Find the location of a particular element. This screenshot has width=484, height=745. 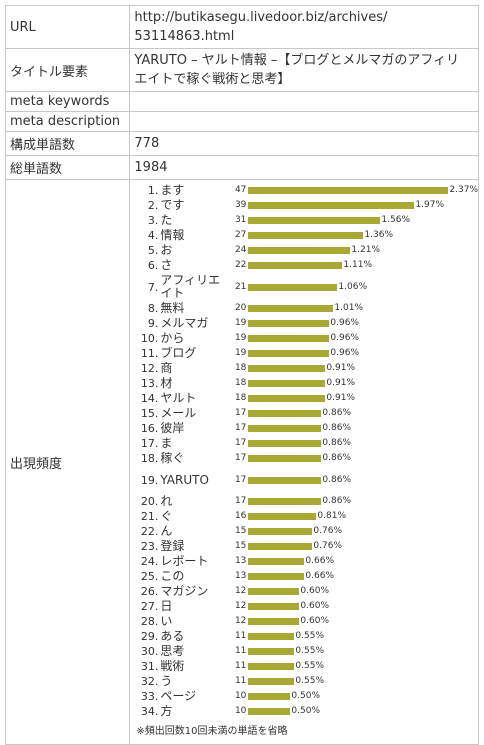

word-row: 1. ます 47 2.37% is located at coordinates (307, 190).